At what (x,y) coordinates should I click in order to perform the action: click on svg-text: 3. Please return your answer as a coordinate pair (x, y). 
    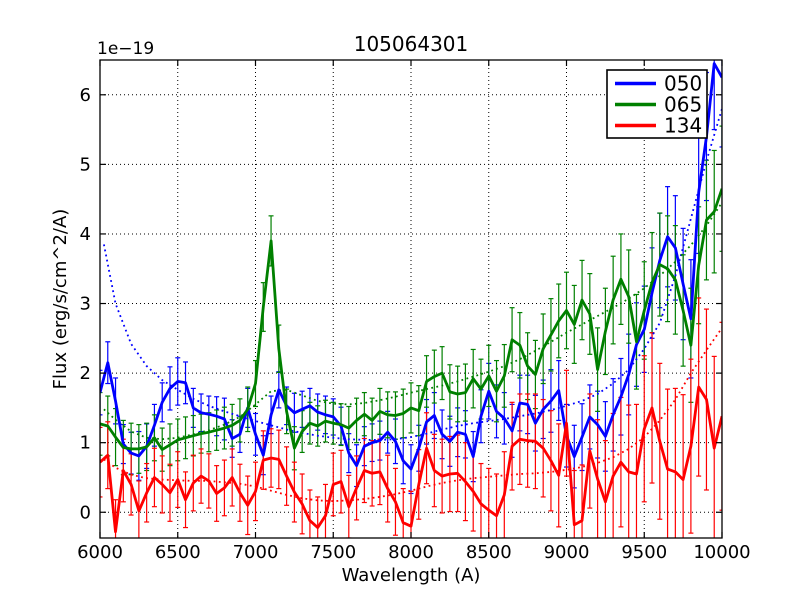
    Looking at the image, I should click on (85, 304).